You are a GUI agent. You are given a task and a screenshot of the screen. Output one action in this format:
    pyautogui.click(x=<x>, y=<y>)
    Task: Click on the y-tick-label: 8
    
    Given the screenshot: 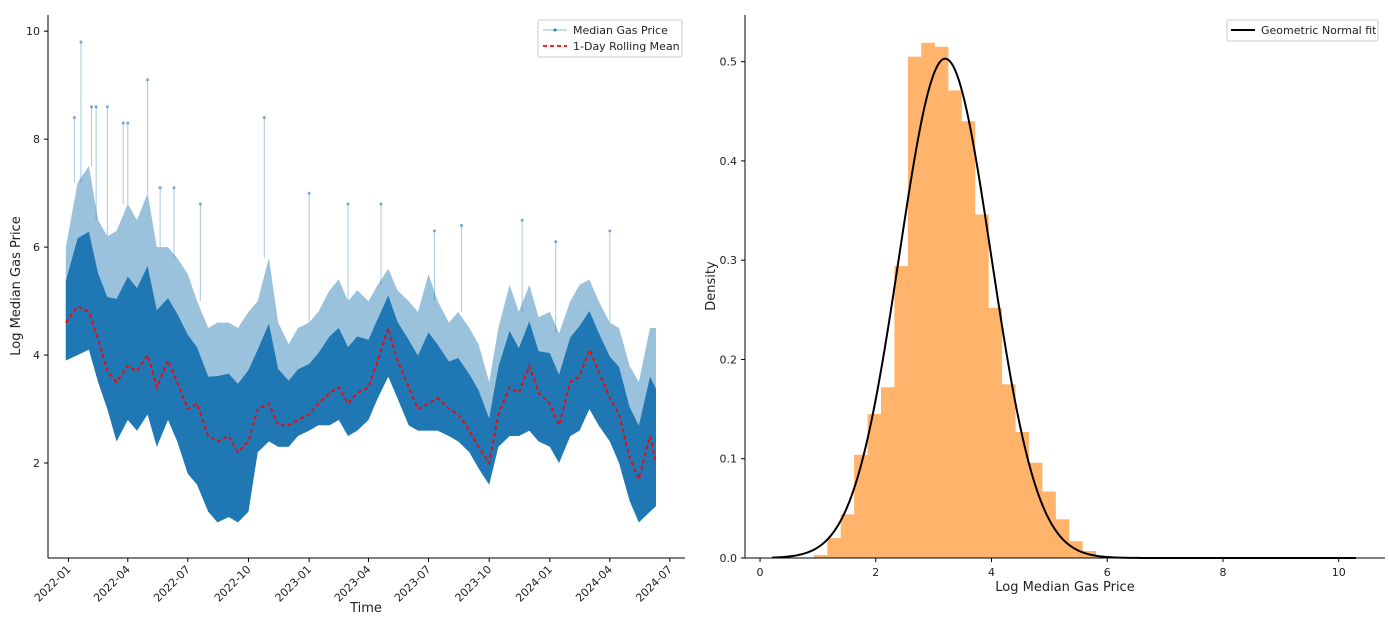 What is the action you would take?
    pyautogui.click(x=36, y=139)
    